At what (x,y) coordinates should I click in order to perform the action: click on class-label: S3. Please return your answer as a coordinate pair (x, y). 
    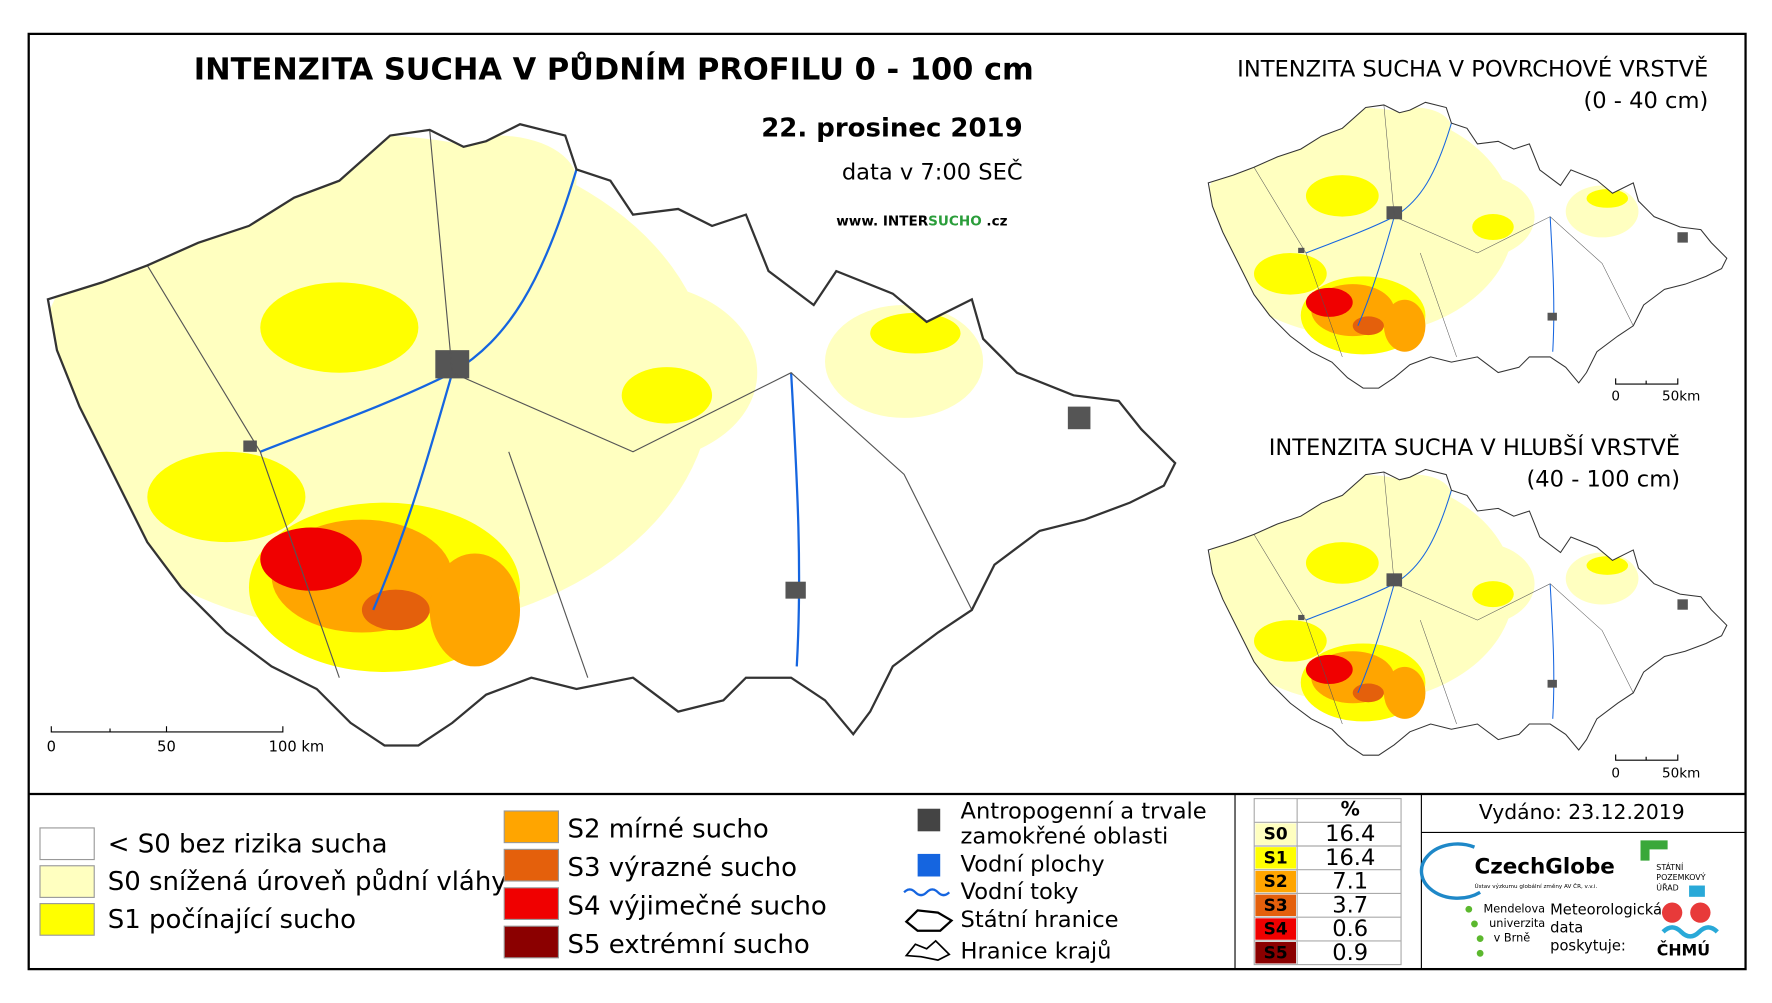
    Looking at the image, I should click on (1276, 905).